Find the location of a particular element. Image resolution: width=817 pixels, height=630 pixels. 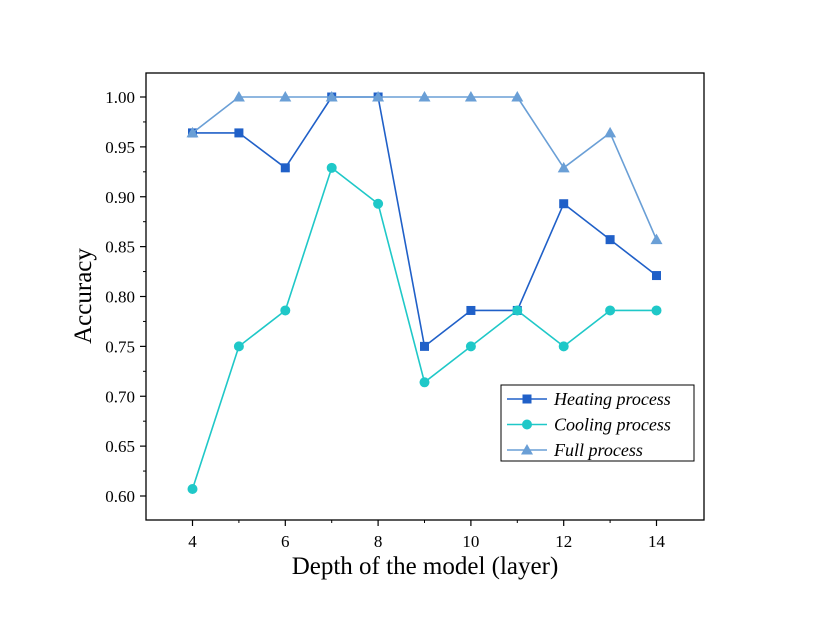

legend-entry: Full process is located at coordinates (575, 450).